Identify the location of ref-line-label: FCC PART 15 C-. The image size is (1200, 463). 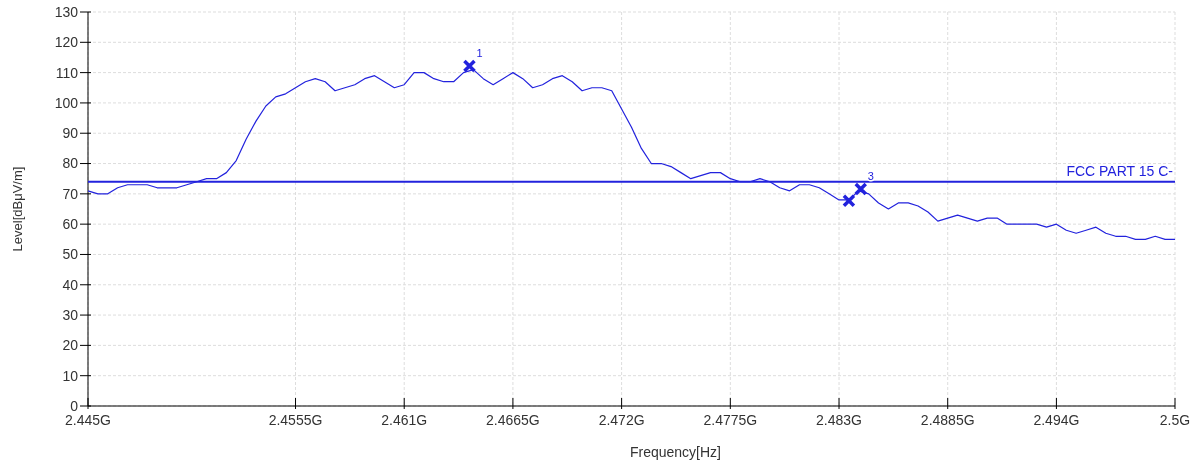
(1120, 170).